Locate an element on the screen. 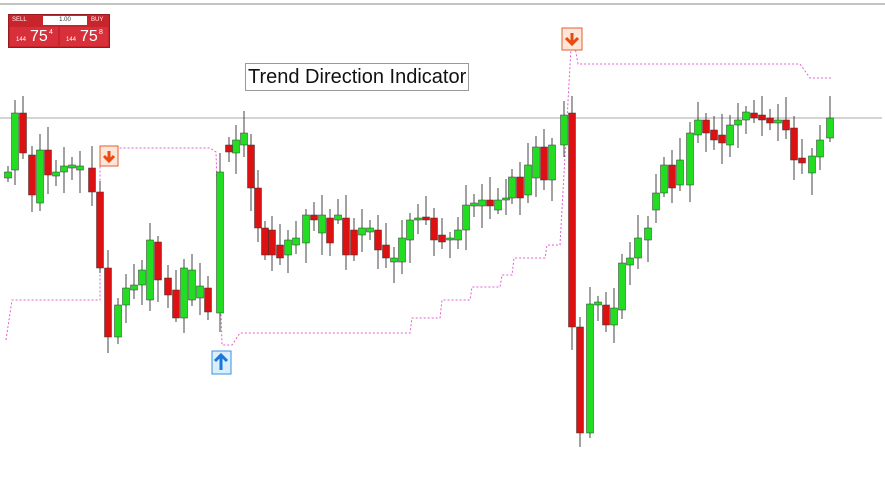 Image resolution: width=885 pixels, height=485 pixels. buy-arrow is located at coordinates (221, 362).